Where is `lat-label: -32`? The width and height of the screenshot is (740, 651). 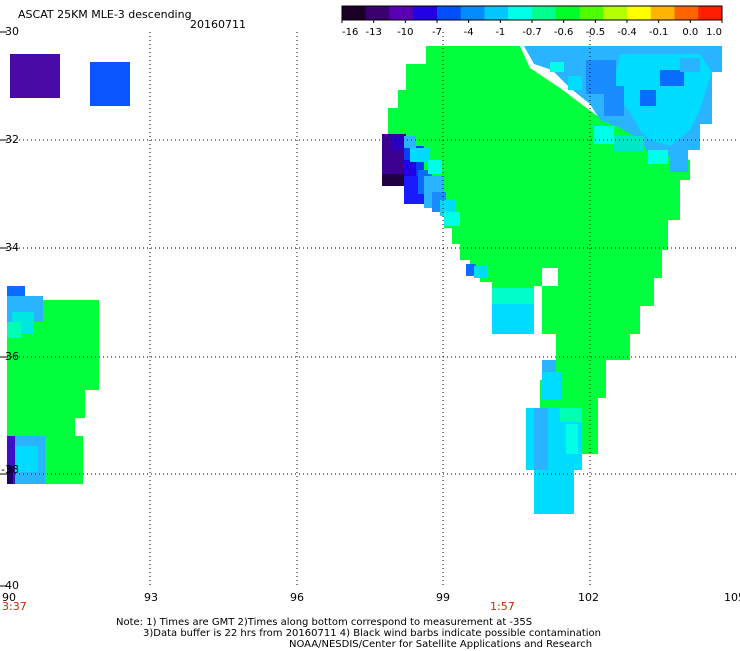
lat-label: -32 is located at coordinates (10, 139).